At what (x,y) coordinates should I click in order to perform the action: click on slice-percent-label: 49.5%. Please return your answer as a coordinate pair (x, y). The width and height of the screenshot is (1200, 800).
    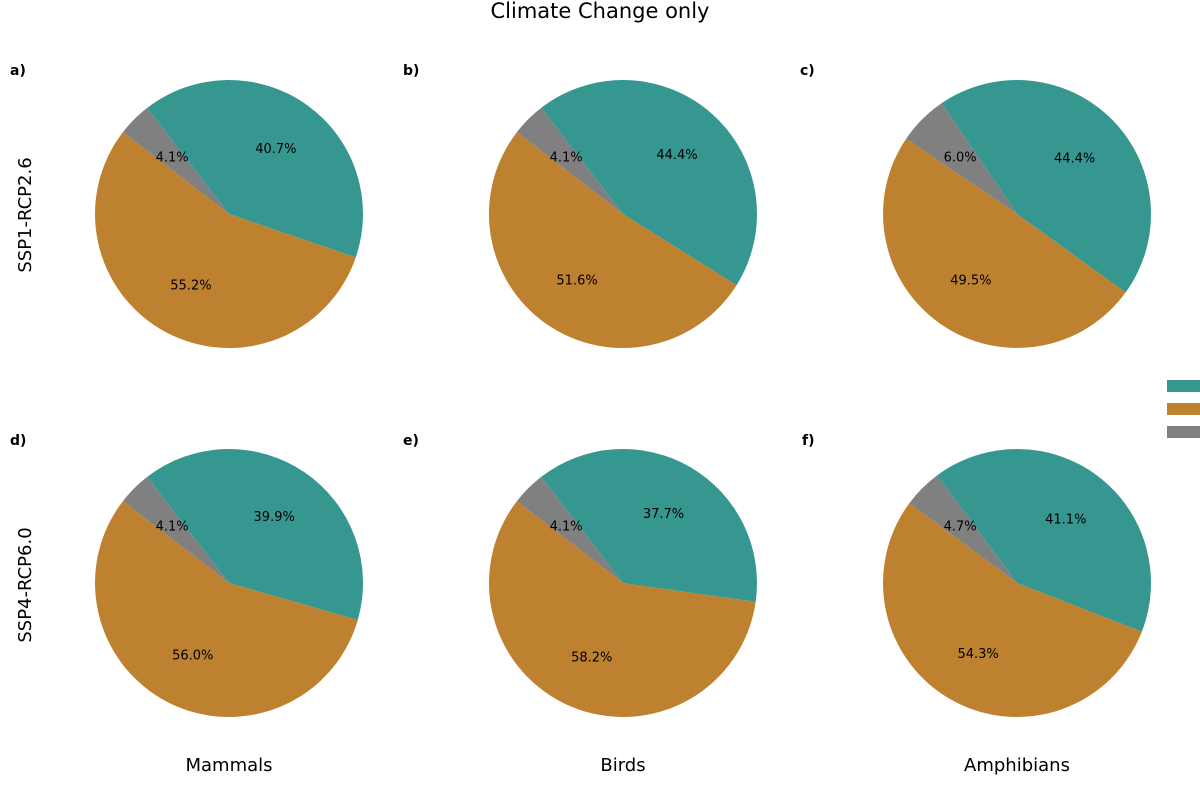
    Looking at the image, I should click on (970, 280).